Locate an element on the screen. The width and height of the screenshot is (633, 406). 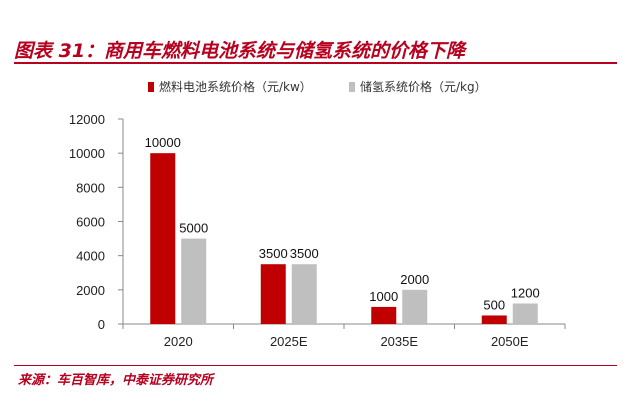
y-tick-label: 0 is located at coordinates (101, 324).